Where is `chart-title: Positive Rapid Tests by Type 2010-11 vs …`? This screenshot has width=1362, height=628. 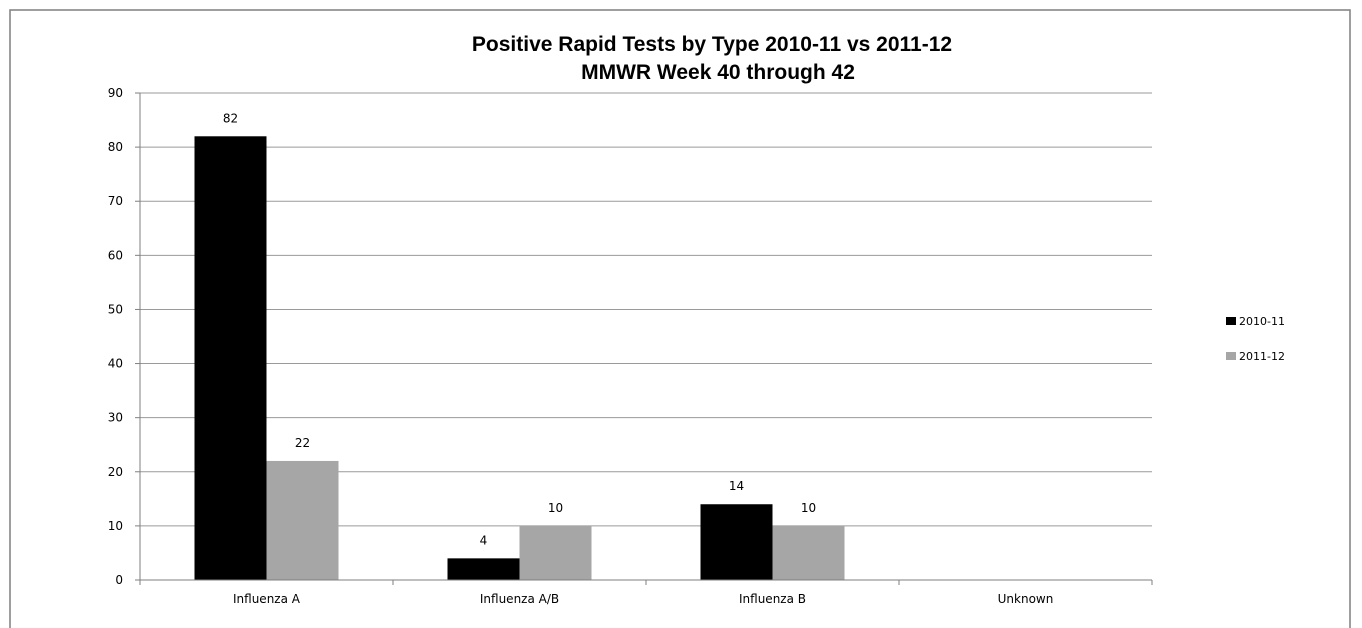 chart-title: Positive Rapid Tests by Type 2010-11 vs … is located at coordinates (712, 44).